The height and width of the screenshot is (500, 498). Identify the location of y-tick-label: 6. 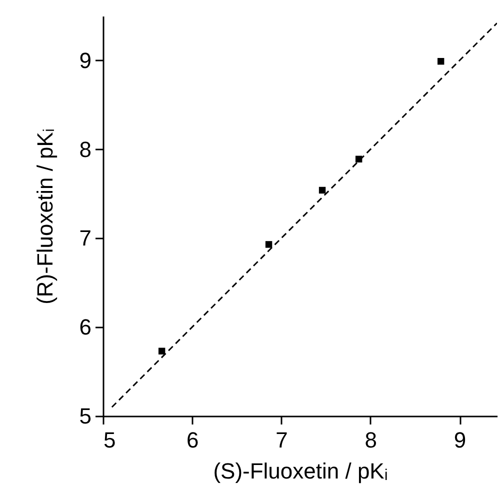
(85, 327).